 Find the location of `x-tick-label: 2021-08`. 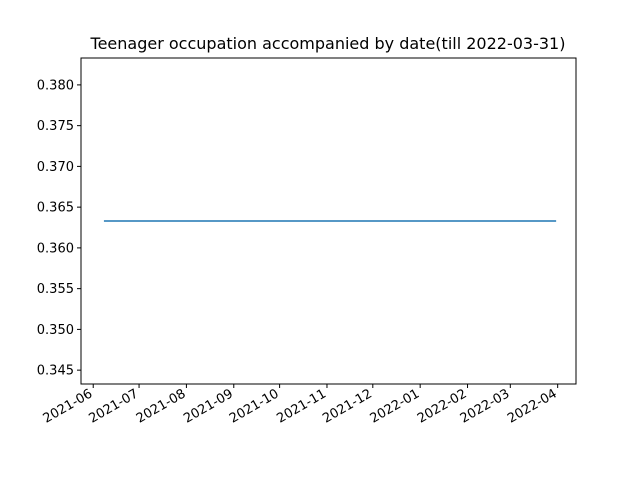

x-tick-label: 2021-08 is located at coordinates (161, 406).